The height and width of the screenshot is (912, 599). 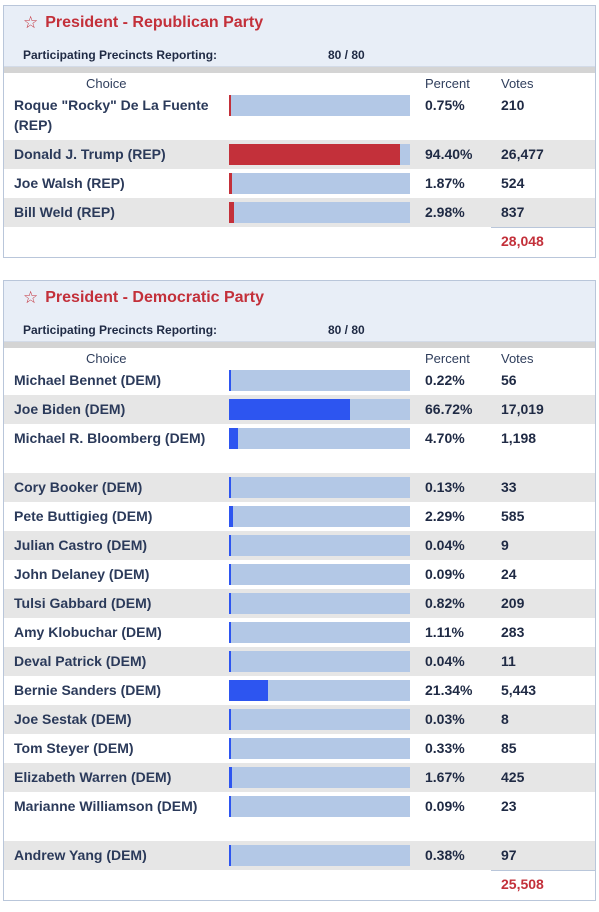 I want to click on candidate-row: Tulsi Gabbard (DEM) 0.82% 209, so click(x=299, y=603).